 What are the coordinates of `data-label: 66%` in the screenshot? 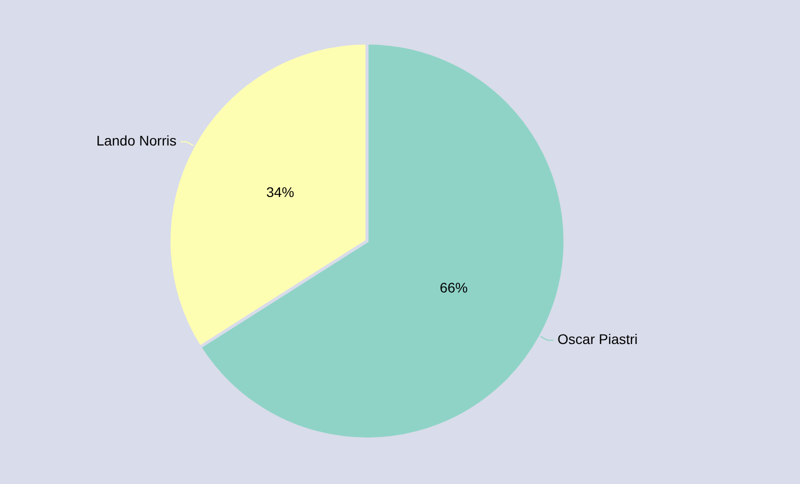 It's located at (454, 287).